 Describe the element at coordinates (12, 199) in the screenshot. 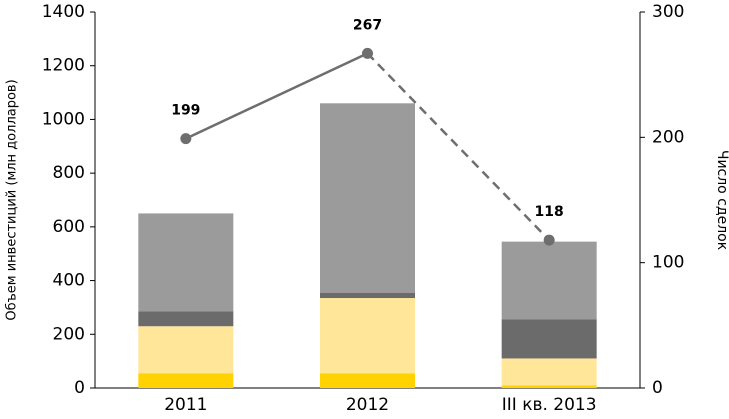

I see `y-axis-label: Объем инвестиций (млн долларов)` at that location.